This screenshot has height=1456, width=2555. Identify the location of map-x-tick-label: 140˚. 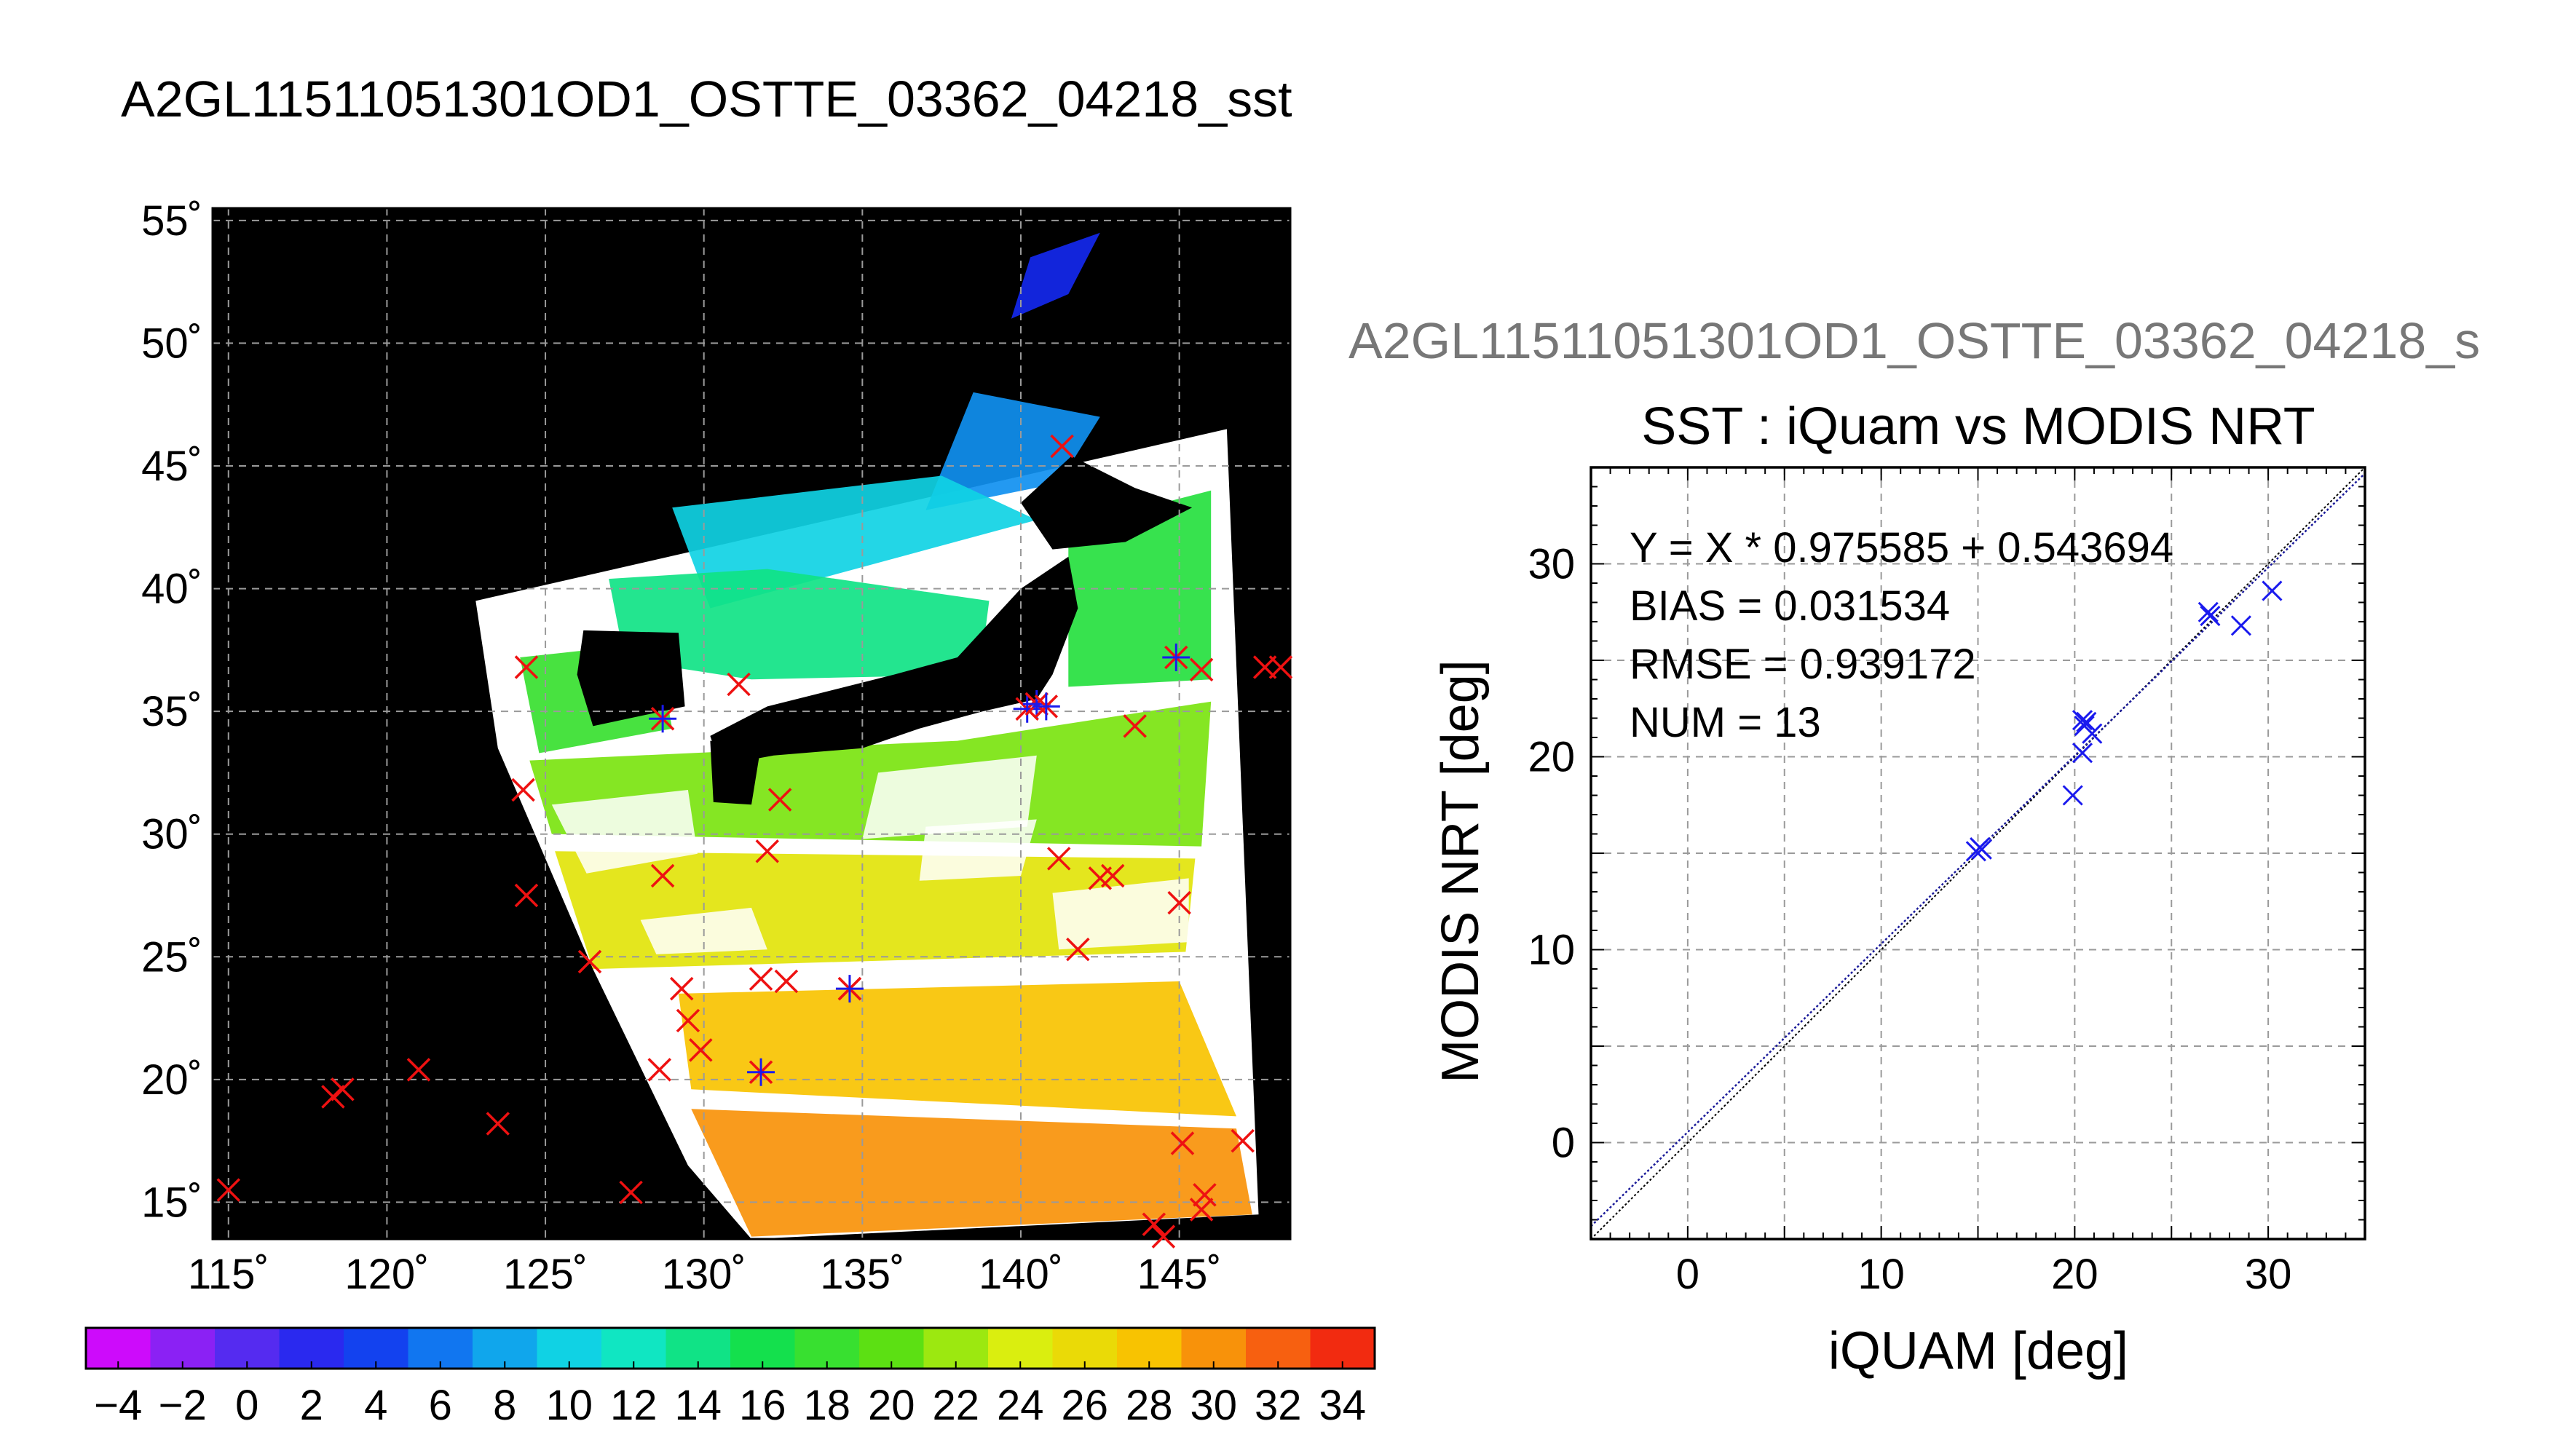
(1021, 1274).